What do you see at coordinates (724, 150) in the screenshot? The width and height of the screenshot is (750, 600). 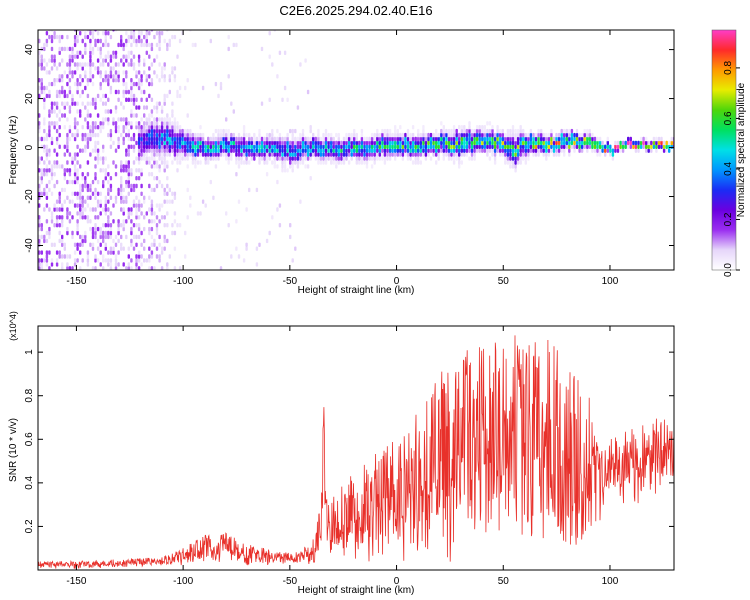 I see `colorbar-gradient` at bounding box center [724, 150].